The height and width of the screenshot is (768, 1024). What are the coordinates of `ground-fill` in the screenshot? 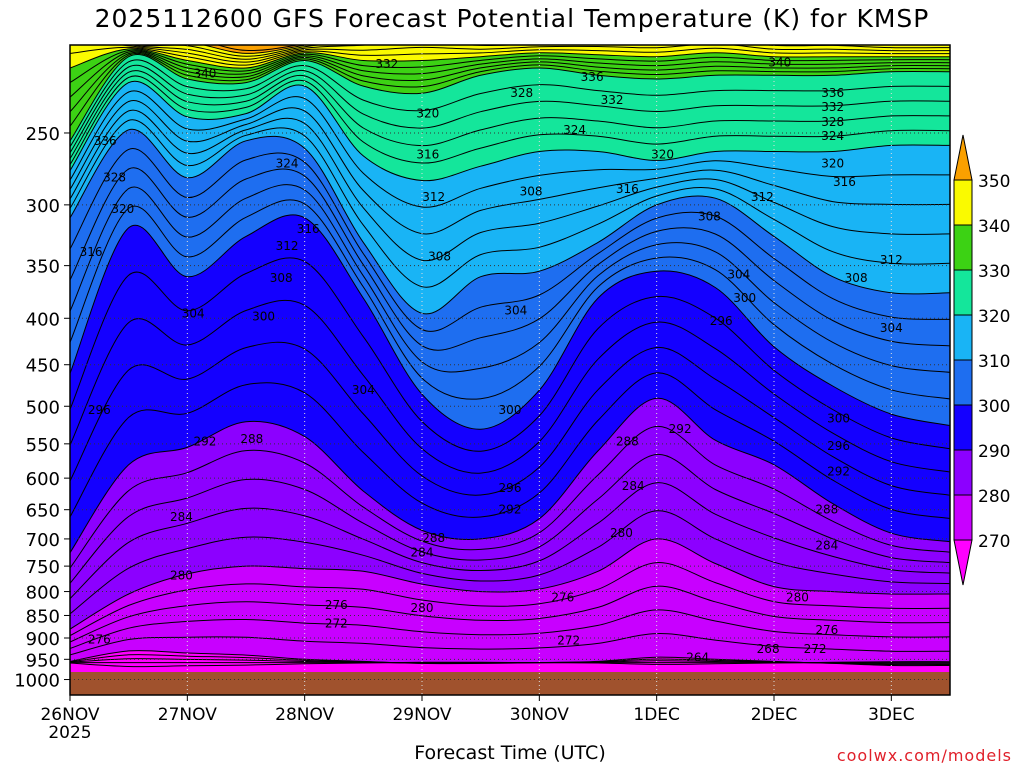 It's located at (510, 683).